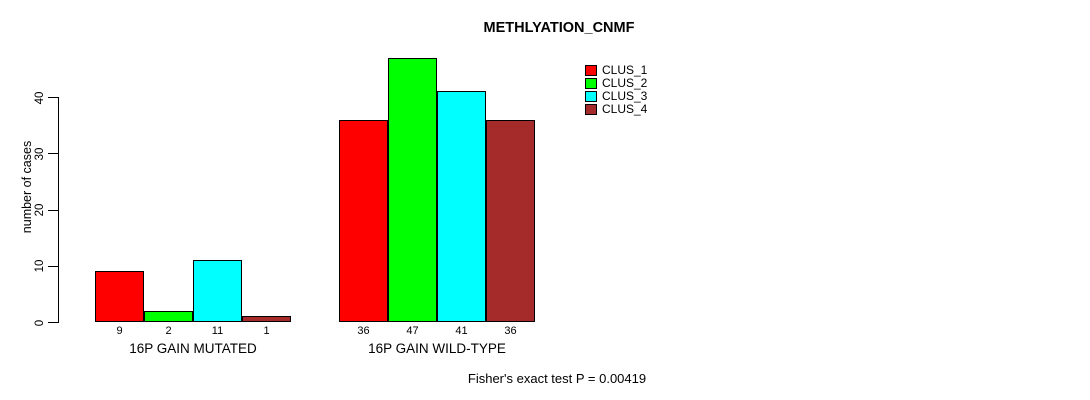 The image size is (1090, 400). I want to click on legend-item-clus_2: CLUS_2, so click(616, 83).